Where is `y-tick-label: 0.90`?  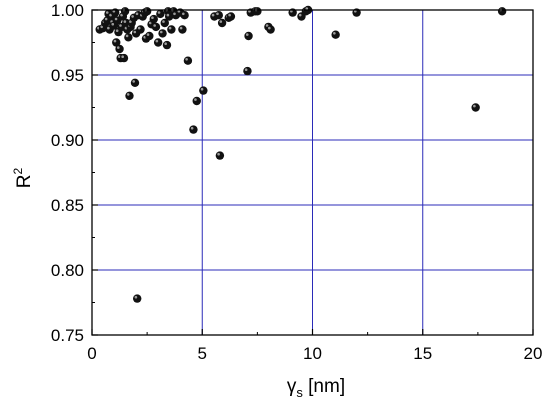
y-tick-label: 0.90 is located at coordinates (67, 140).